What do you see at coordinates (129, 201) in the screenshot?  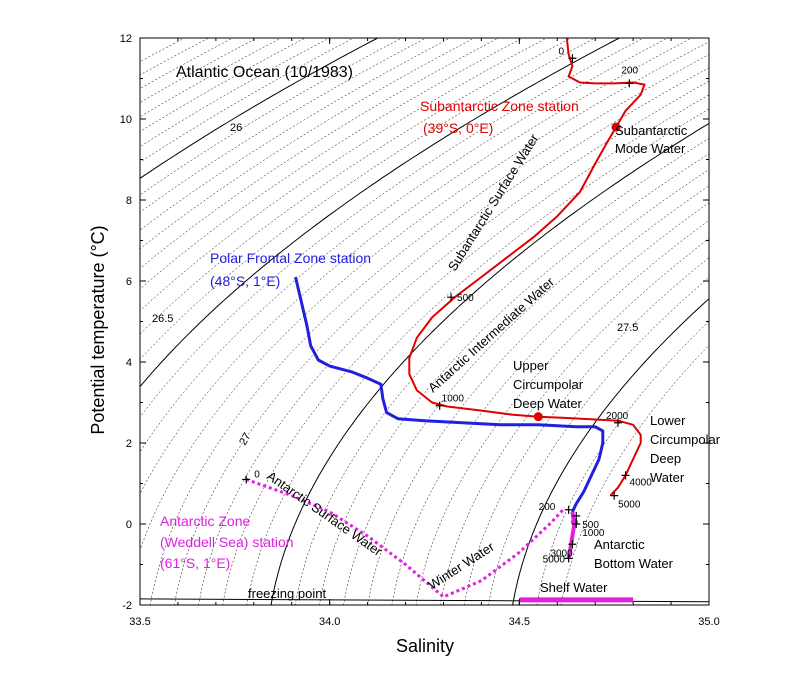 I see `y-tick-label: 8` at bounding box center [129, 201].